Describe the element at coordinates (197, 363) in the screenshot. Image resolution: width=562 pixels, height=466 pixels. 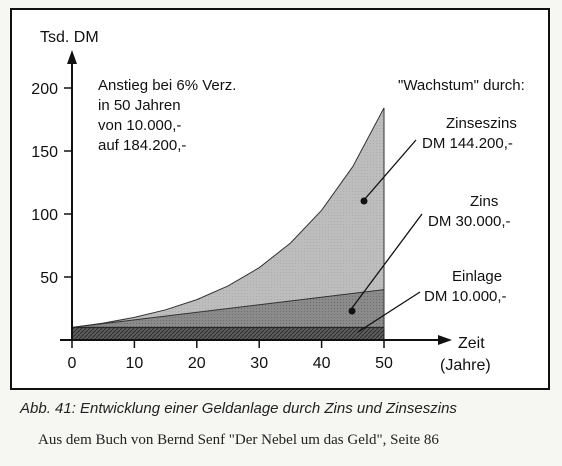
I see `x-tick-label: 20` at that location.